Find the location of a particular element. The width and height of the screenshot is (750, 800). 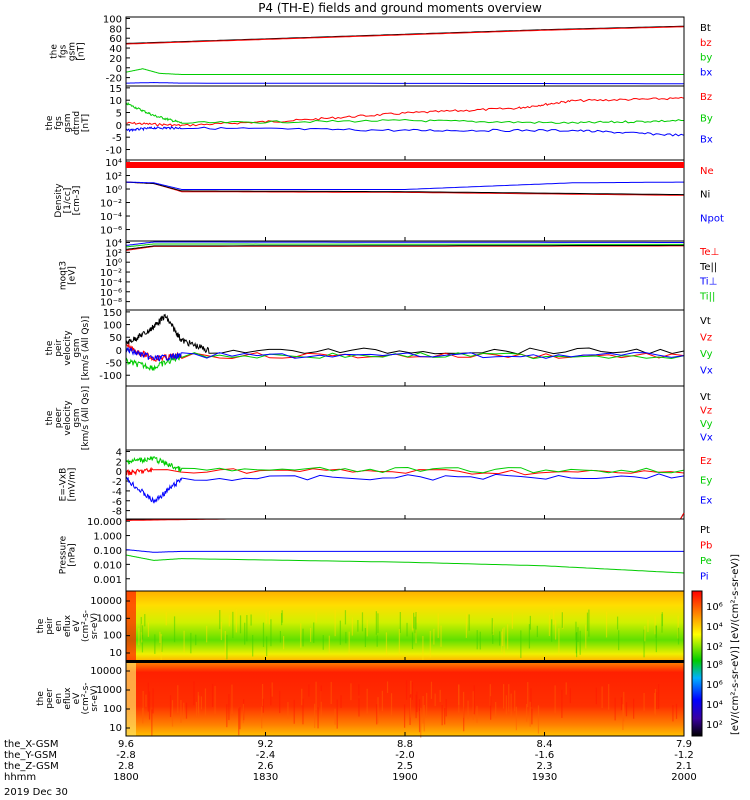

ylabel-0-1: fgs is located at coordinates (64, 51).